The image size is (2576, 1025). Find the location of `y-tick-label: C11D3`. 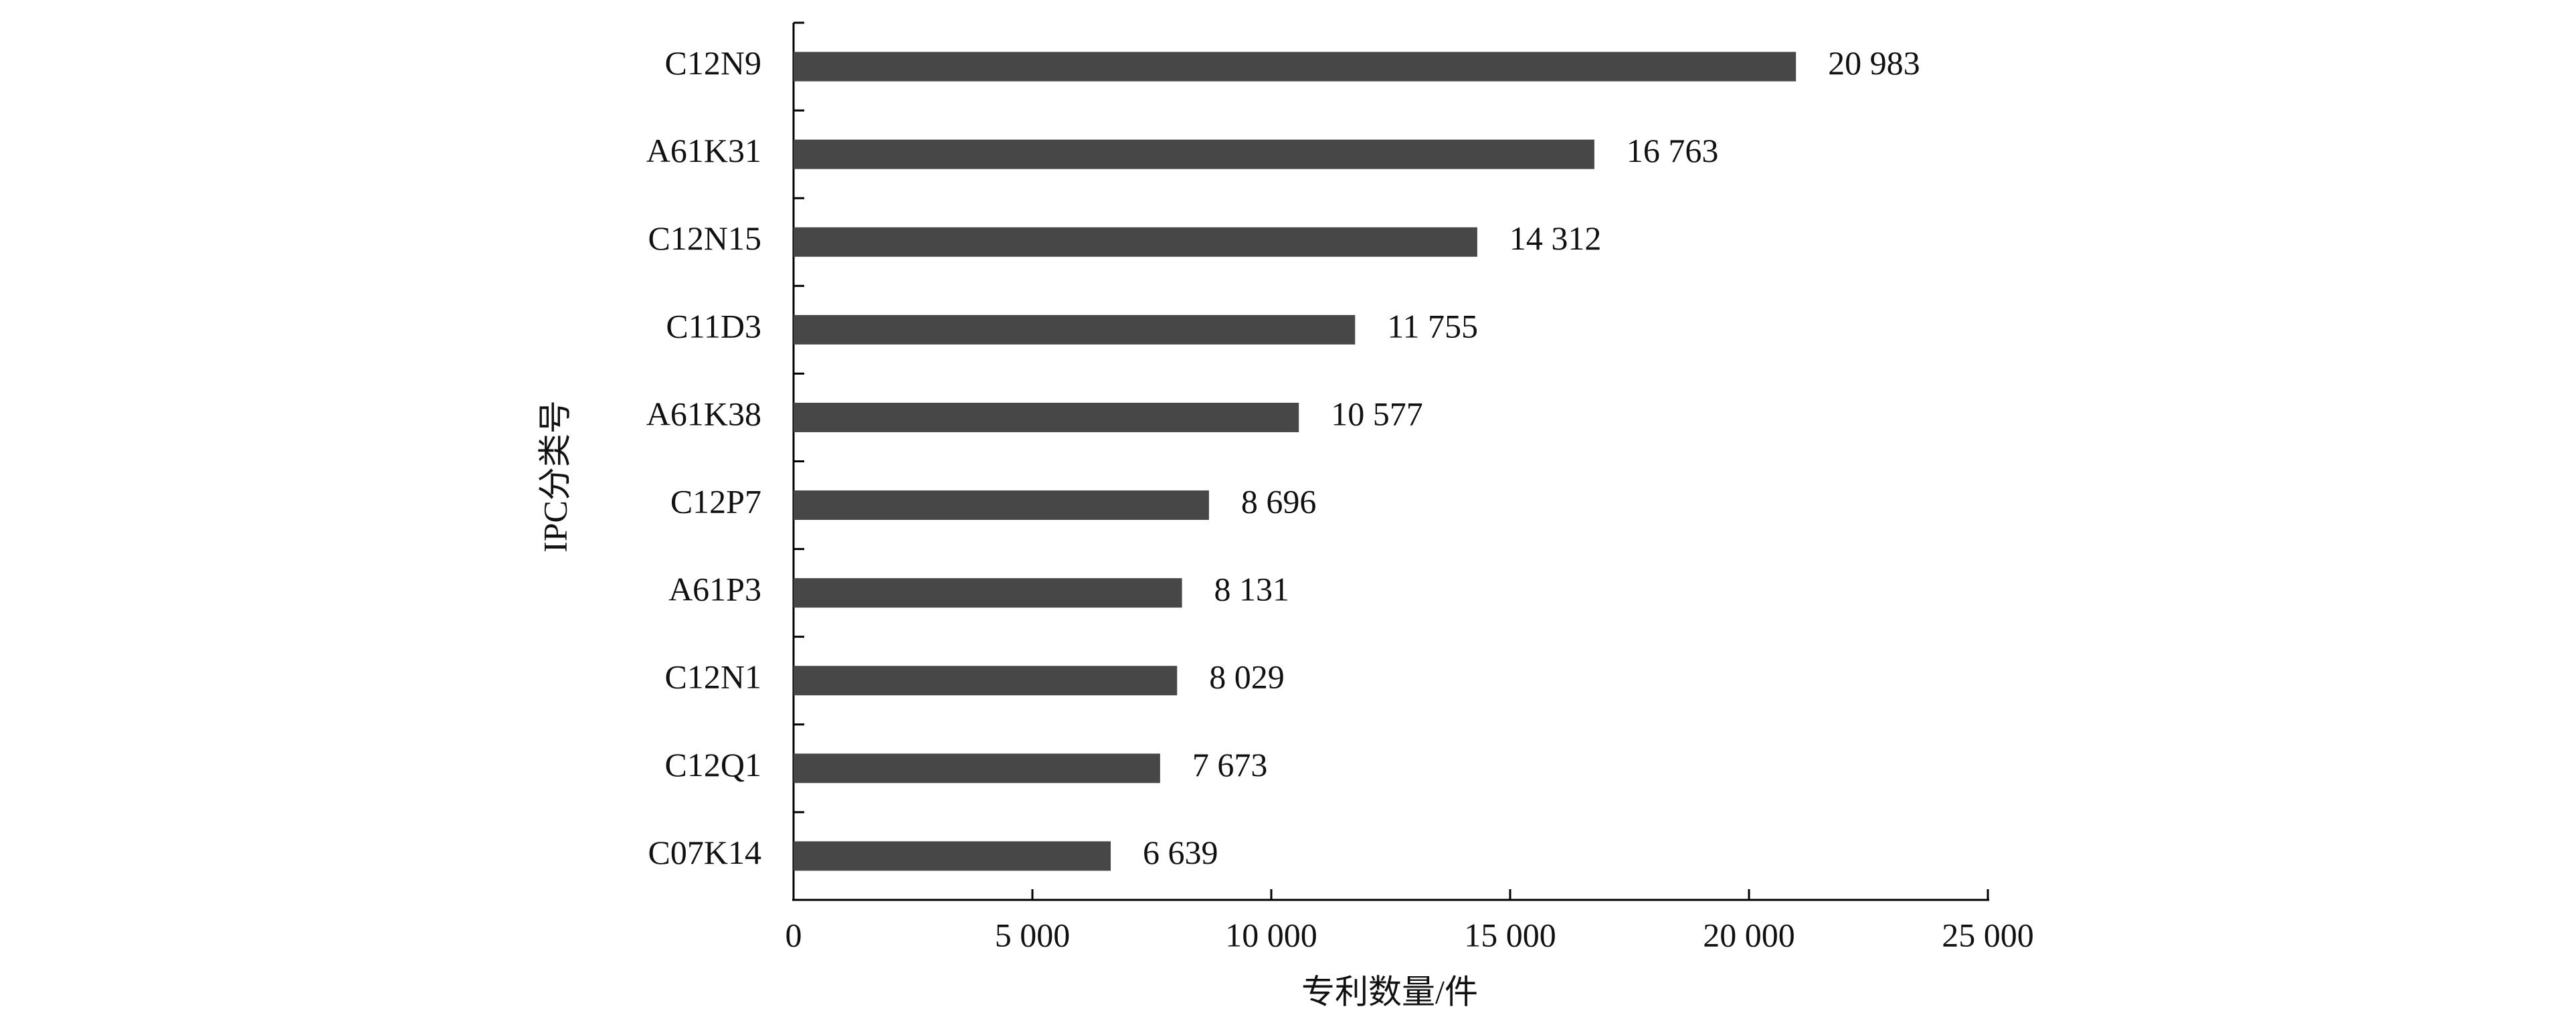

y-tick-label: C11D3 is located at coordinates (713, 326).